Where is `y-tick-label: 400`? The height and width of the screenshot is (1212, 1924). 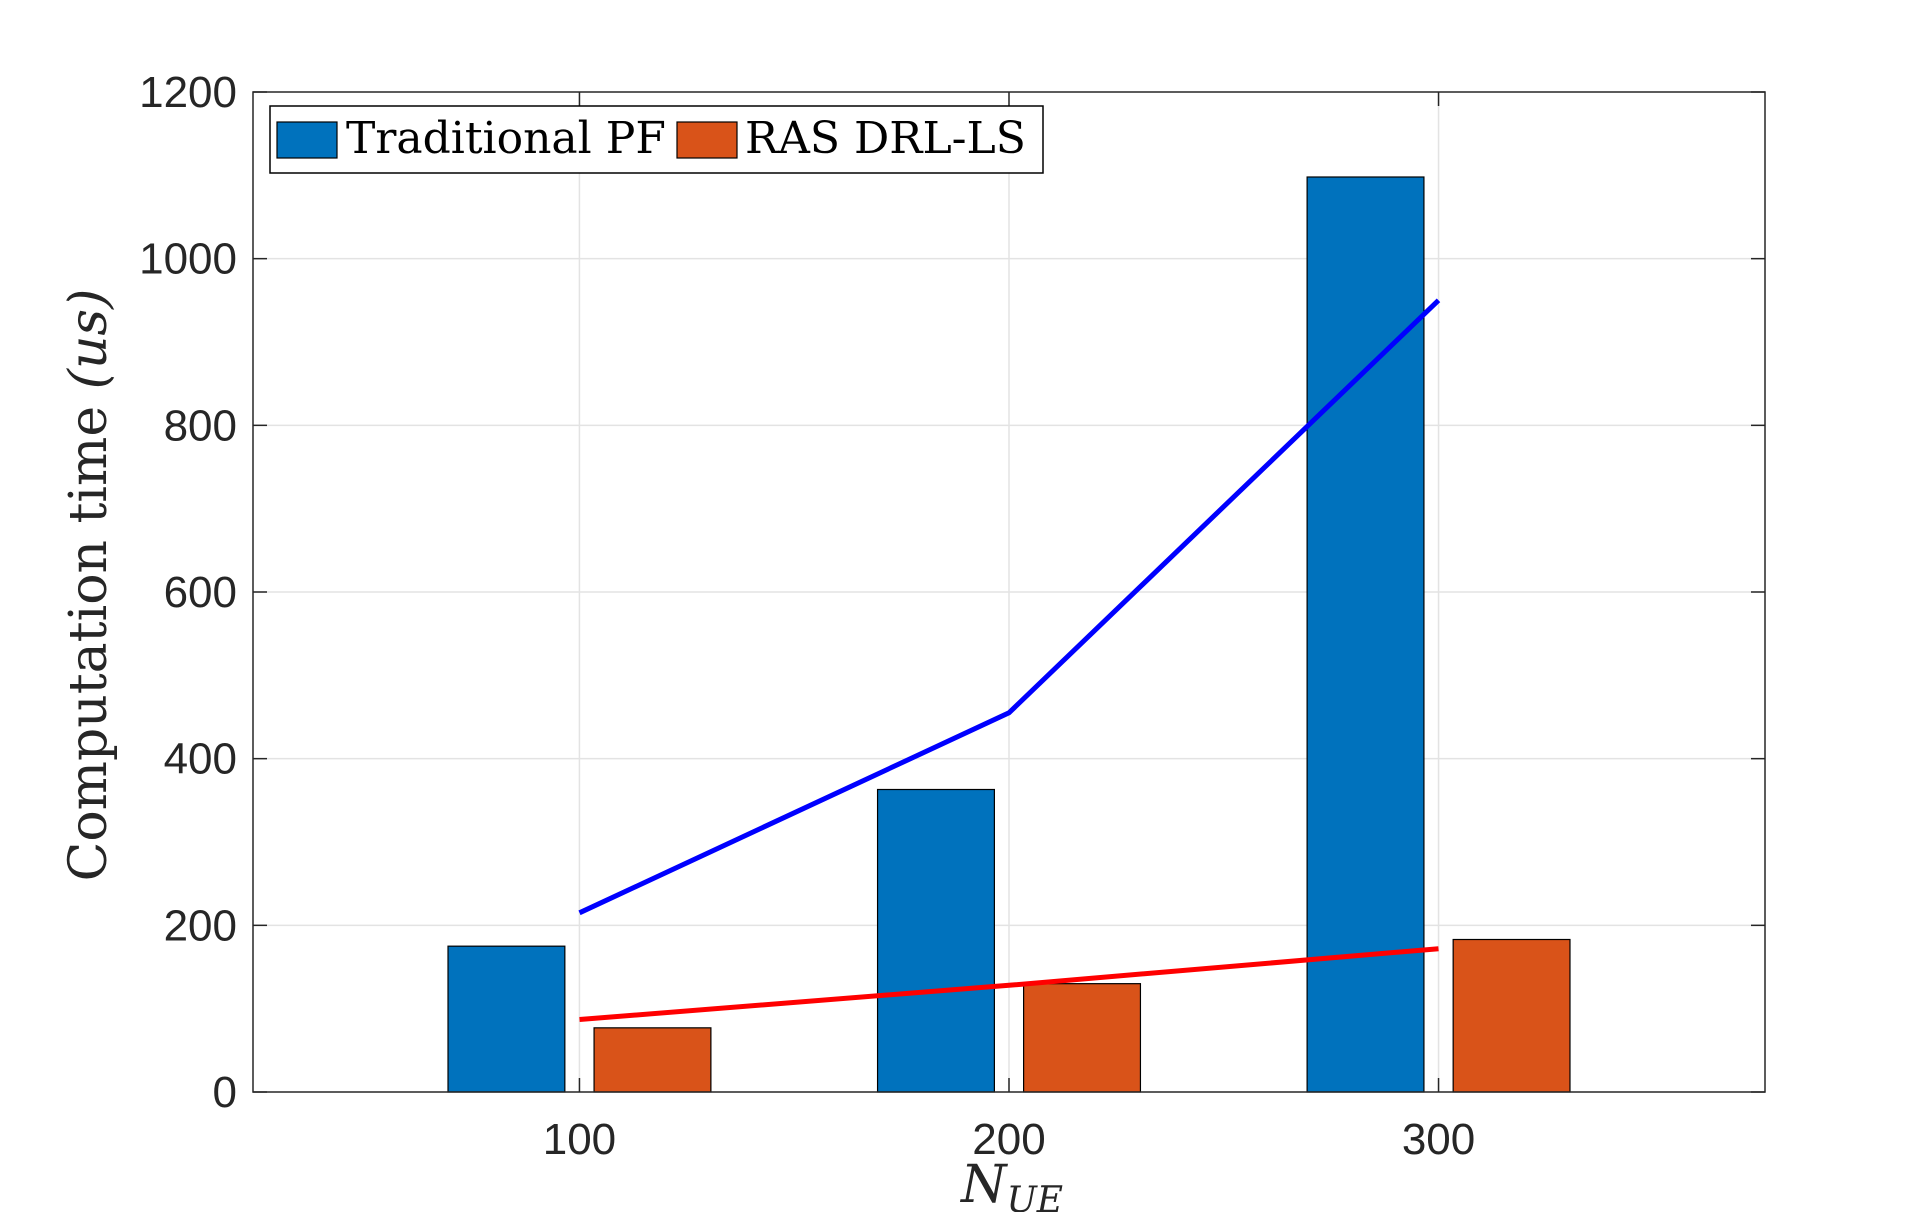 y-tick-label: 400 is located at coordinates (200, 759).